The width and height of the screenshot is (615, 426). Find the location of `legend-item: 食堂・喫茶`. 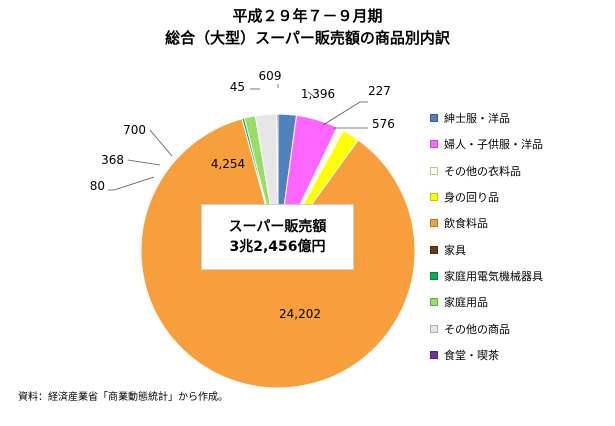

legend-item: 食堂・喫茶 is located at coordinates (486, 355).